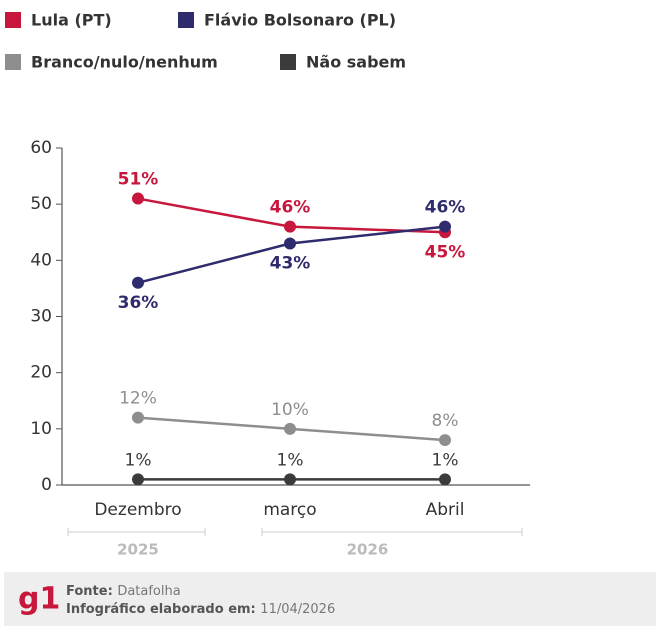 Image resolution: width=660 pixels, height=638 pixels. What do you see at coordinates (445, 421) in the screenshot?
I see `value-label: 8%` at bounding box center [445, 421].